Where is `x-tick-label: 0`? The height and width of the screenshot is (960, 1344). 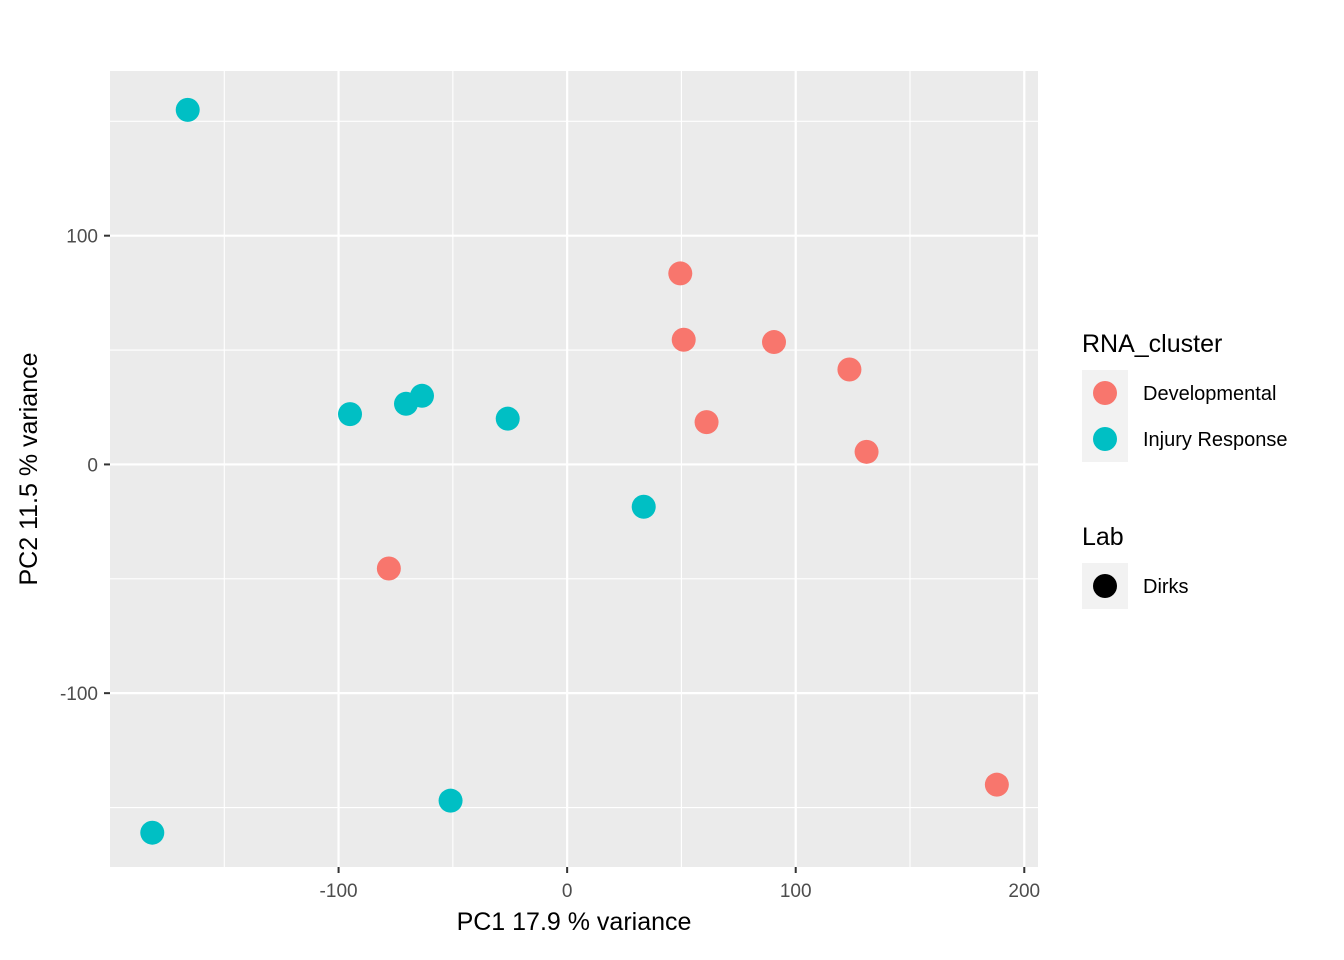 x-tick-label: 0 is located at coordinates (567, 891).